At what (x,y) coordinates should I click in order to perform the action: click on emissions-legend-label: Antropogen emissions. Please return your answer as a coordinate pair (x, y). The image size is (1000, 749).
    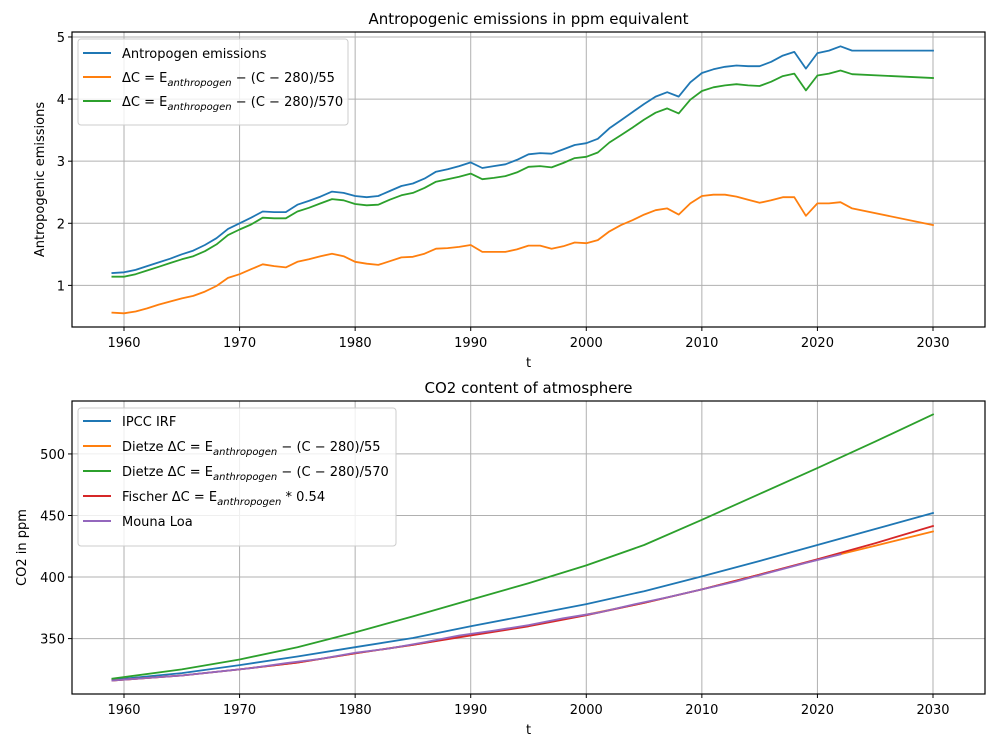
    Looking at the image, I should click on (194, 54).